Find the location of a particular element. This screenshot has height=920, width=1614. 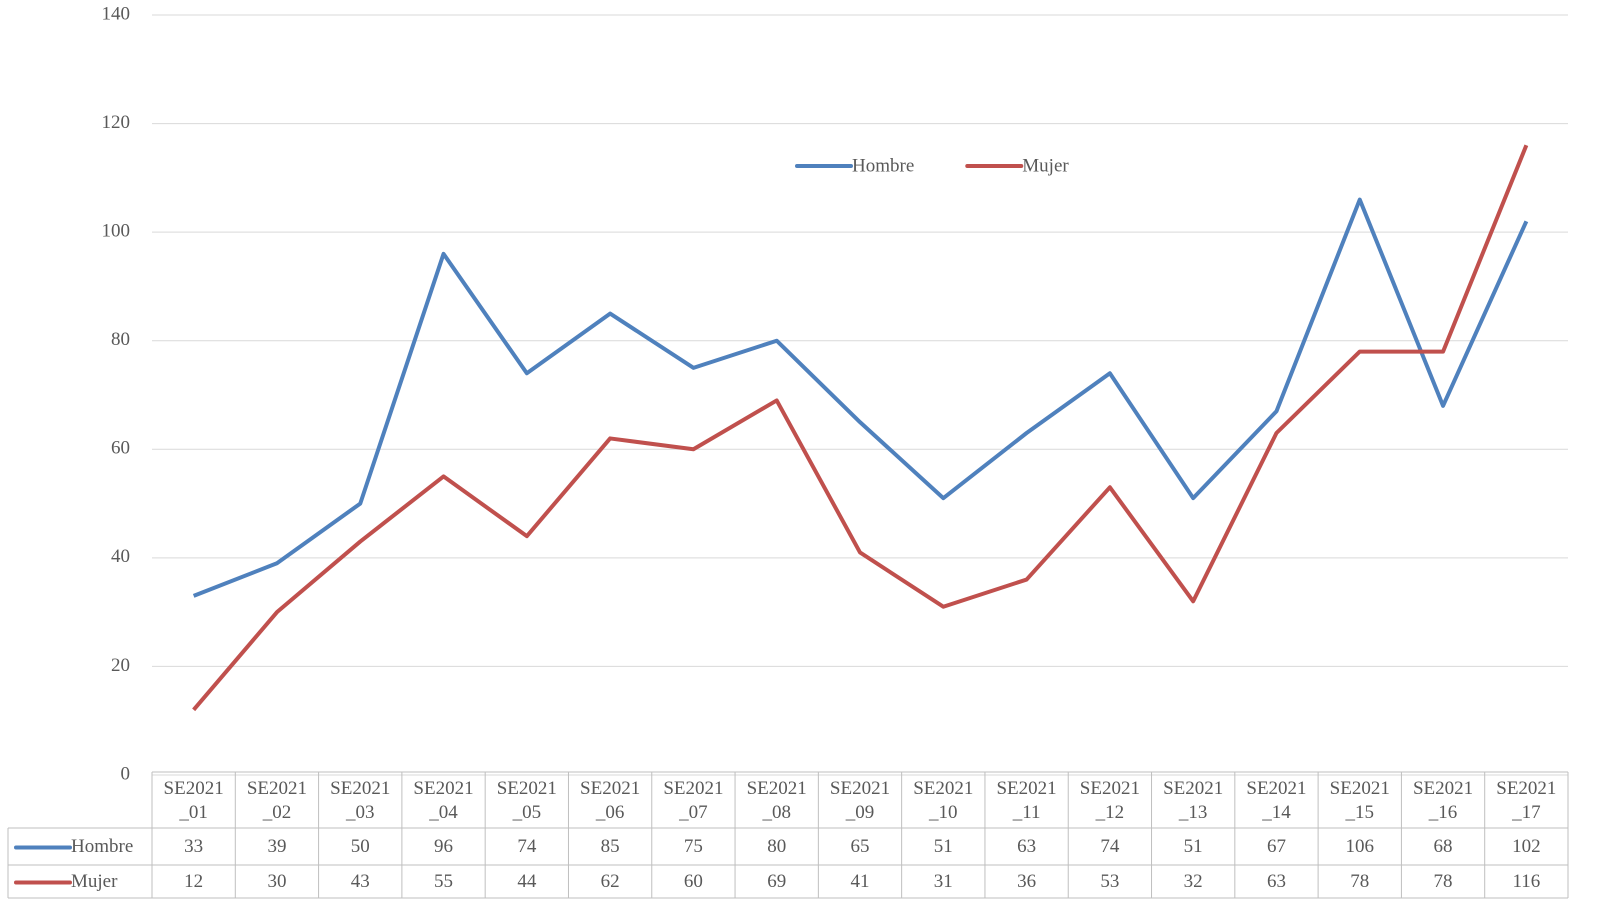

table-series-name: Hombre is located at coordinates (102, 846).